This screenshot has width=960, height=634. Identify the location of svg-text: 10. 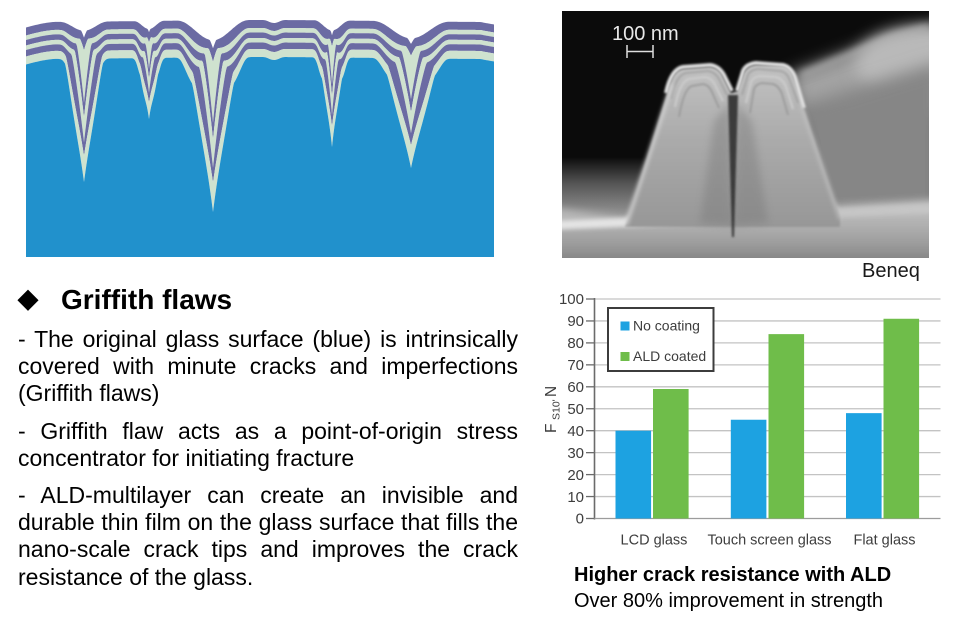
(575, 497).